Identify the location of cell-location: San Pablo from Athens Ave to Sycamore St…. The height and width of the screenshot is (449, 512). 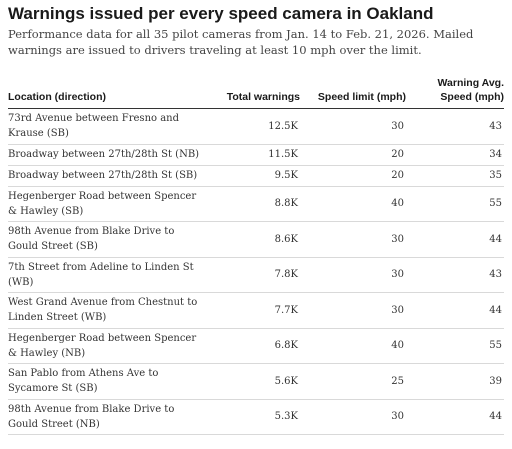
(113, 381).